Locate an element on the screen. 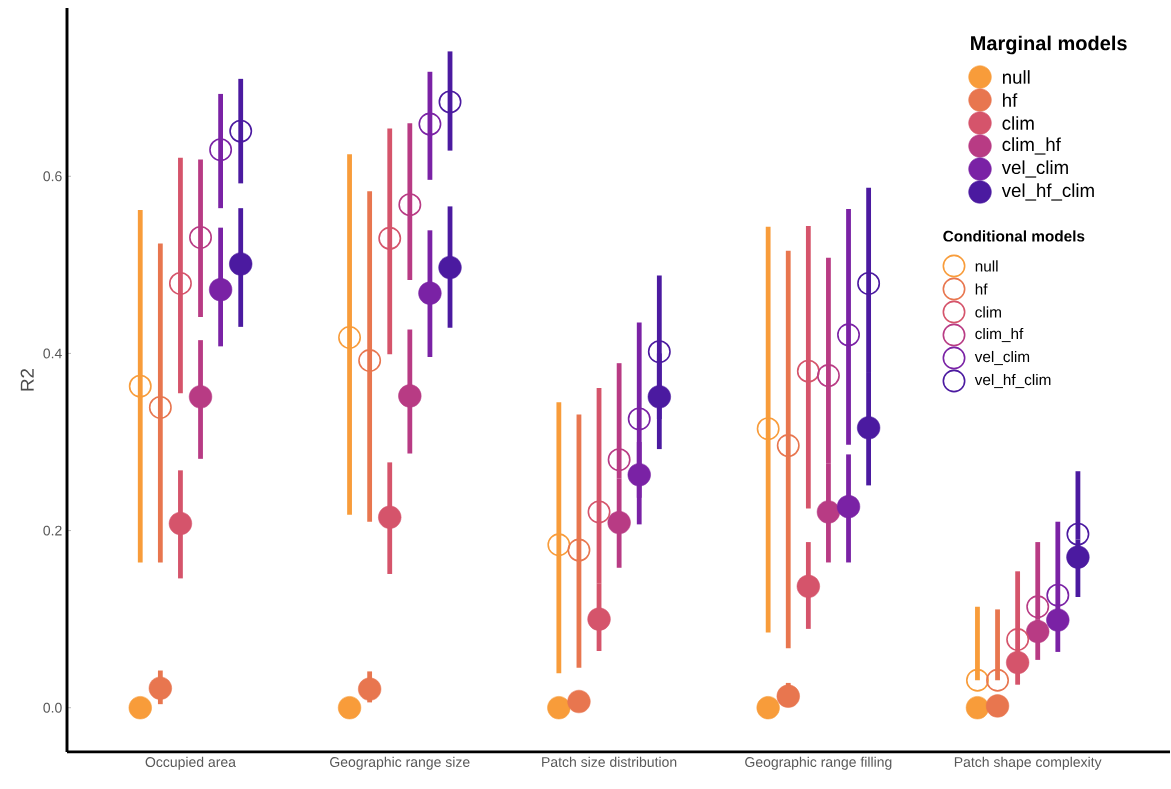 The image size is (1171, 789). y-tick-label: 0.0 is located at coordinates (52, 707).